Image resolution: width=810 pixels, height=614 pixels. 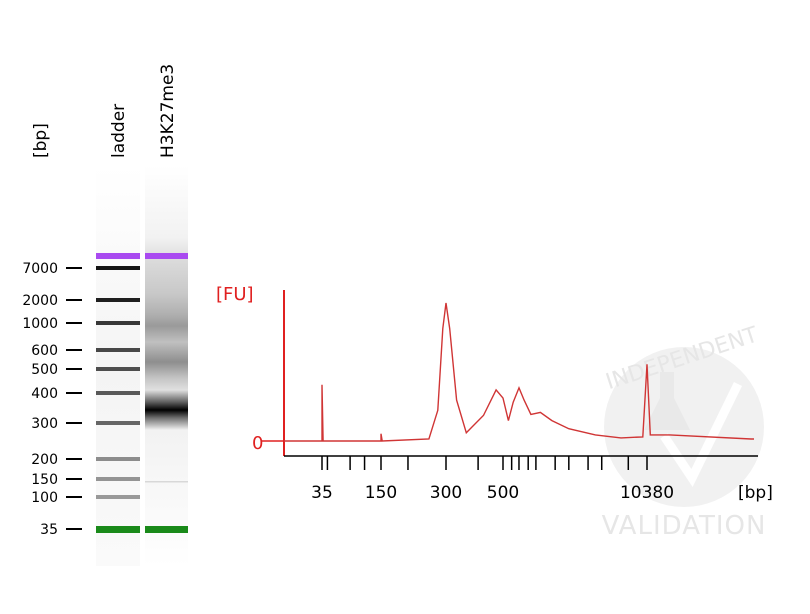 What do you see at coordinates (119, 131) in the screenshot?
I see `lane-label-ladder: ladder` at bounding box center [119, 131].